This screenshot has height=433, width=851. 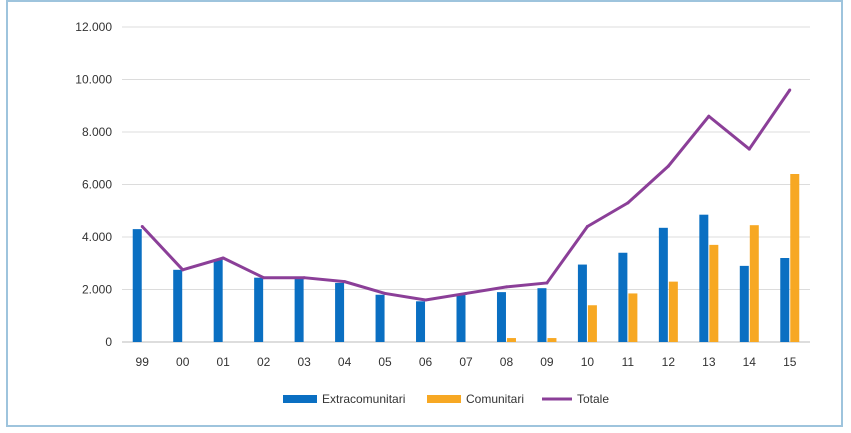 I want to click on x-tick-label: 11, so click(x=628, y=362).